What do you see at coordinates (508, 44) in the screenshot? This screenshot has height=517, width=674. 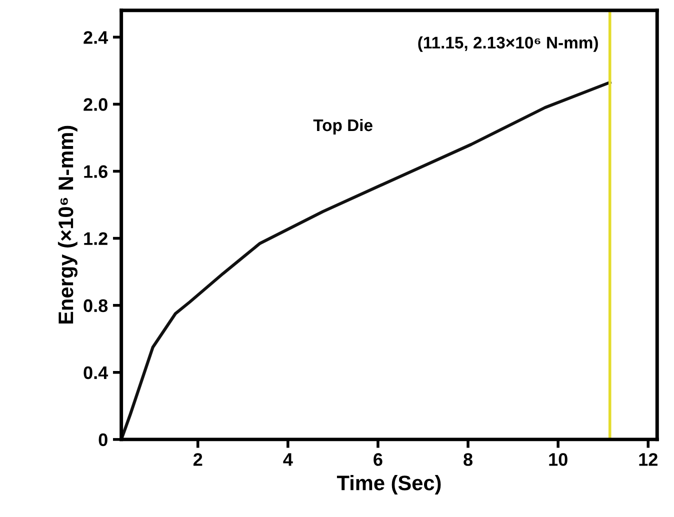 I see `annotation: (11.15, 2.13×10⁶ N-mm)` at bounding box center [508, 44].